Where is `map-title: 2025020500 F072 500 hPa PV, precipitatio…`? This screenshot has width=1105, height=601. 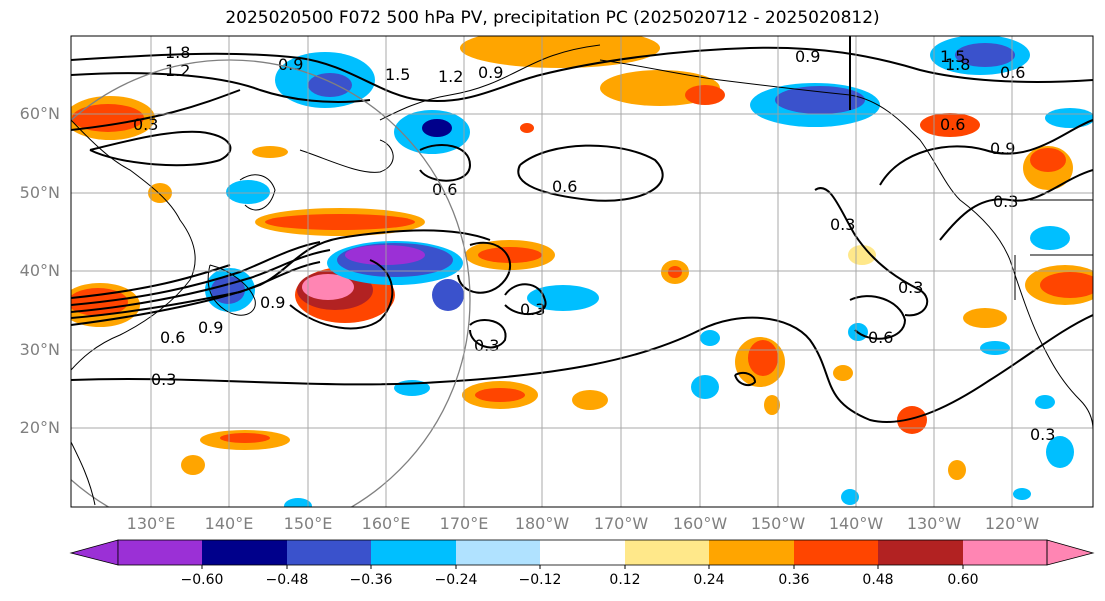 map-title: 2025020500 F072 500 hPa PV, precipitatio… is located at coordinates (552, 18).